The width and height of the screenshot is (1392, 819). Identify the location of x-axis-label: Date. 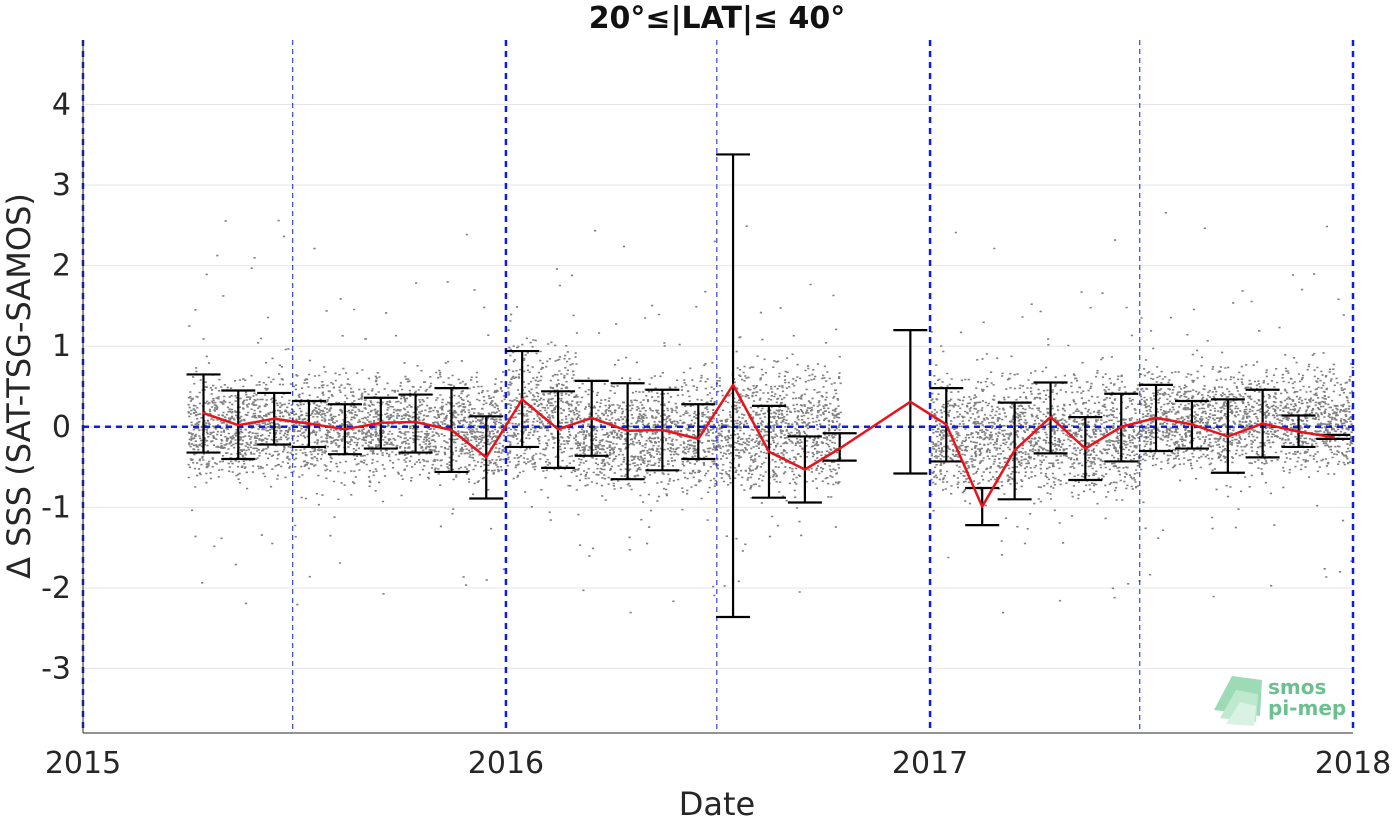
(717, 802).